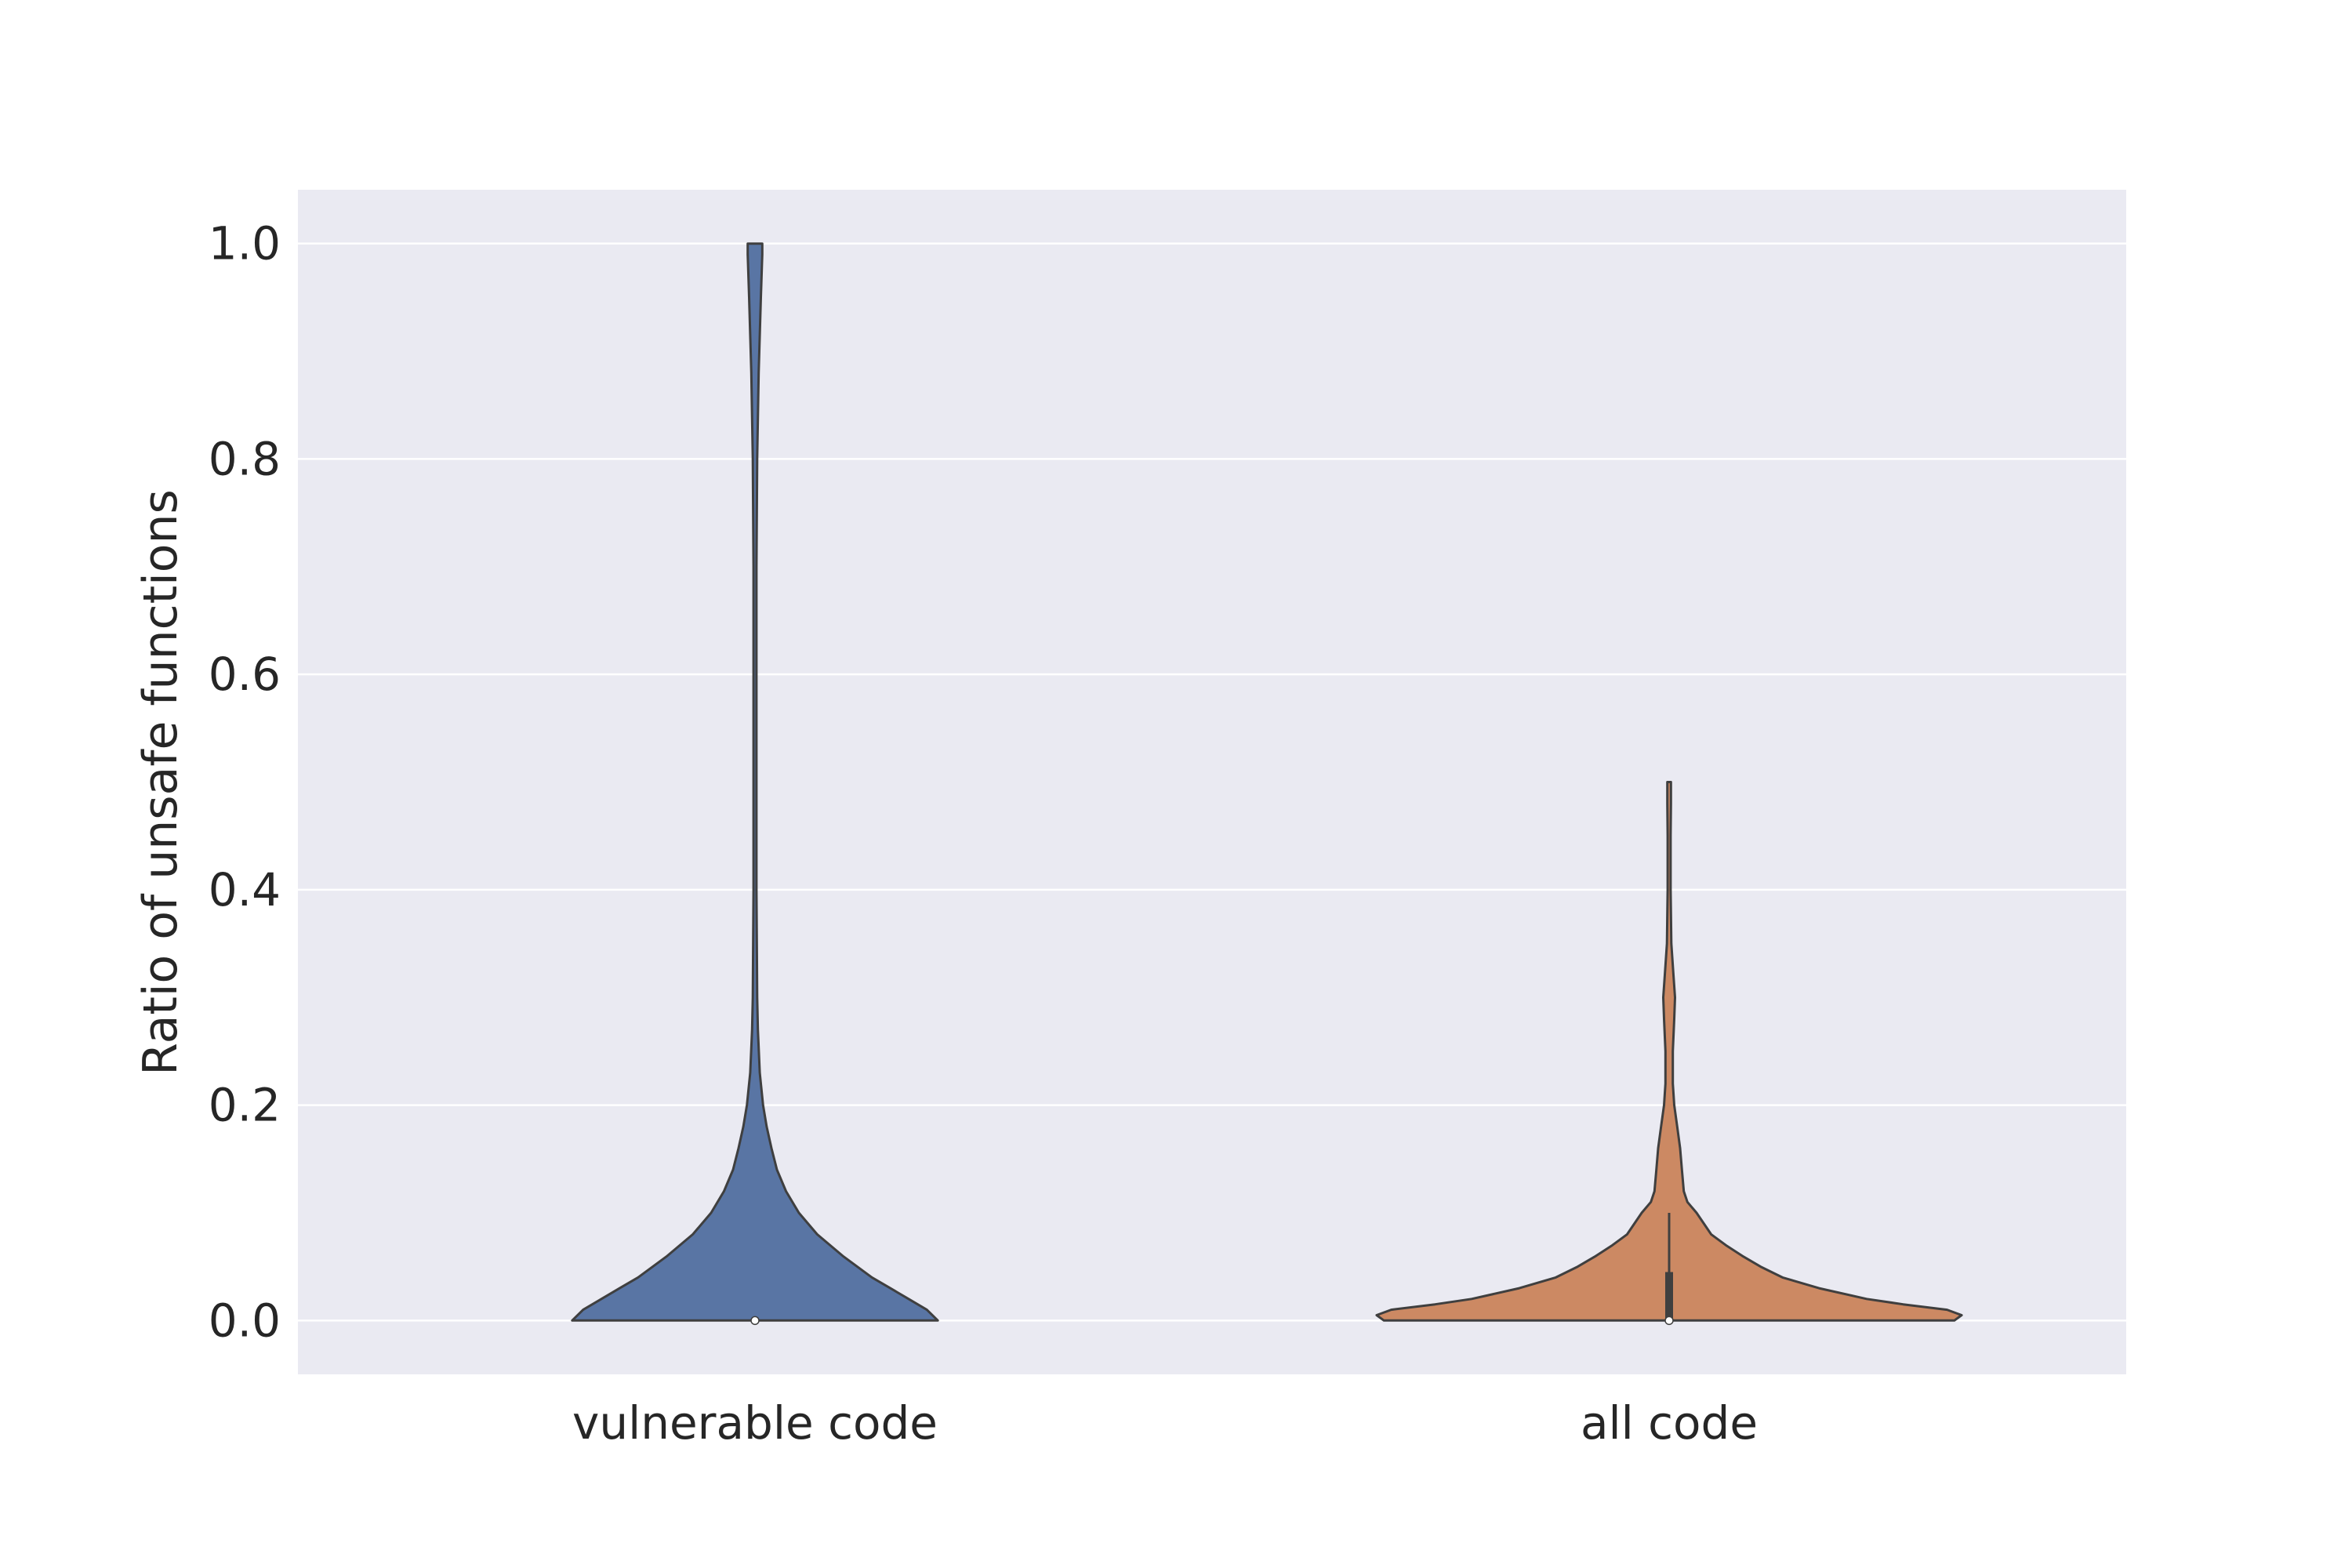 This screenshot has width=2352, height=1568. What do you see at coordinates (245, 458) in the screenshot?
I see `y-tick-label: 0.8` at bounding box center [245, 458].